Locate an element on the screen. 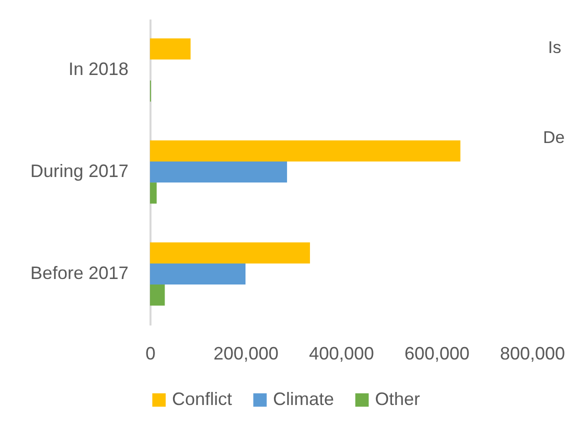 The height and width of the screenshot is (423, 577). text: De is located at coordinates (554, 138).